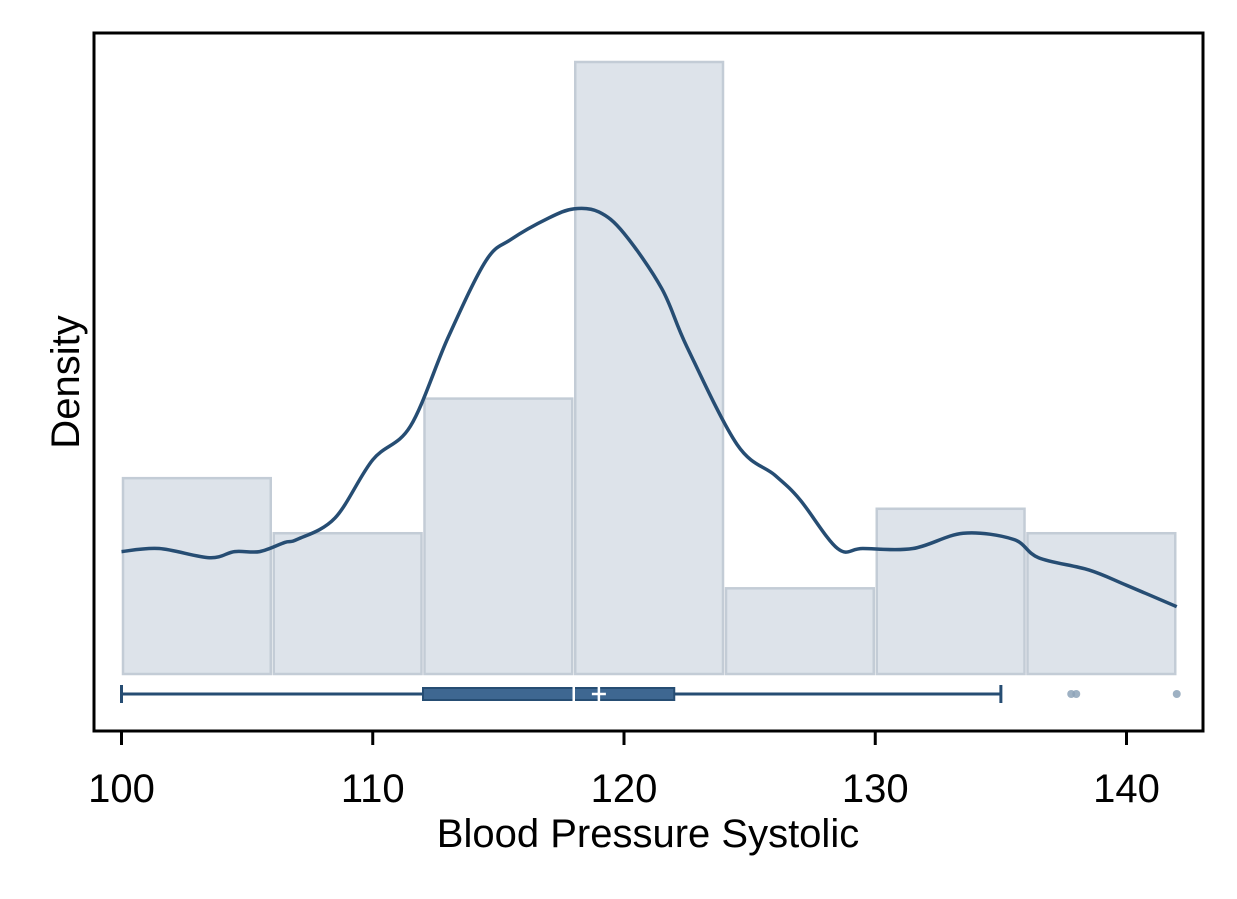 The width and height of the screenshot is (1237, 899). I want to click on x-axis-ticks: 100 110 120 130 140, so click(624, 771).